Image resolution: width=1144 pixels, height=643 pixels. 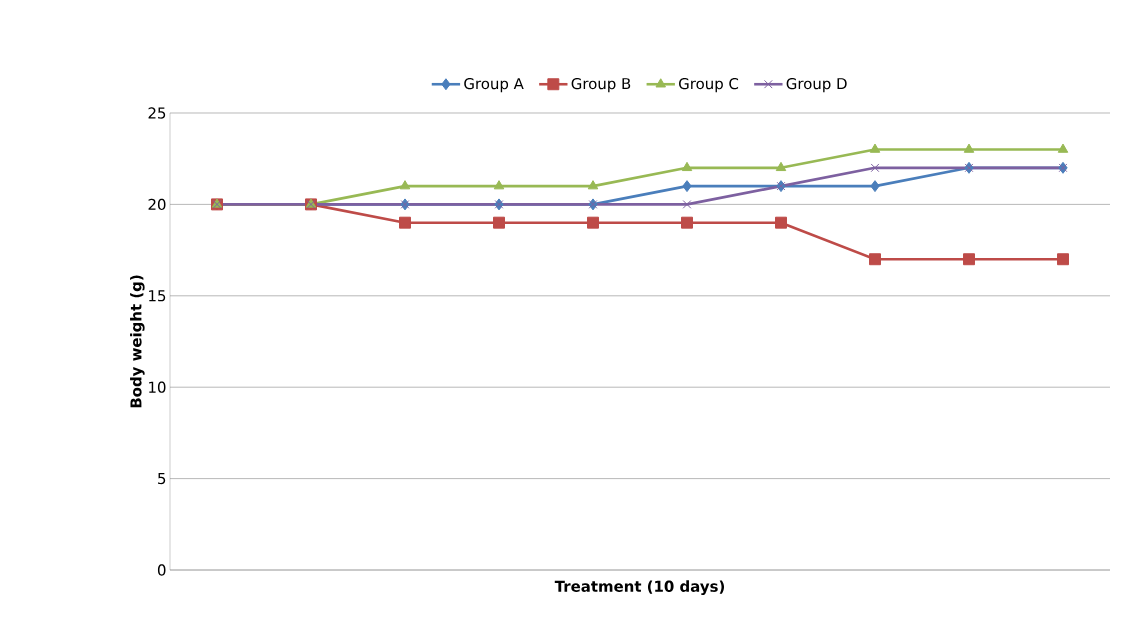 I want to click on legend-label: Group A, so click(x=494, y=85).